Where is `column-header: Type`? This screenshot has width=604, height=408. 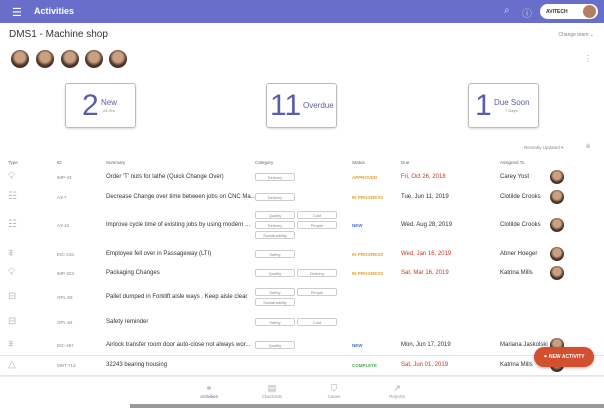 column-header: Type is located at coordinates (13, 162).